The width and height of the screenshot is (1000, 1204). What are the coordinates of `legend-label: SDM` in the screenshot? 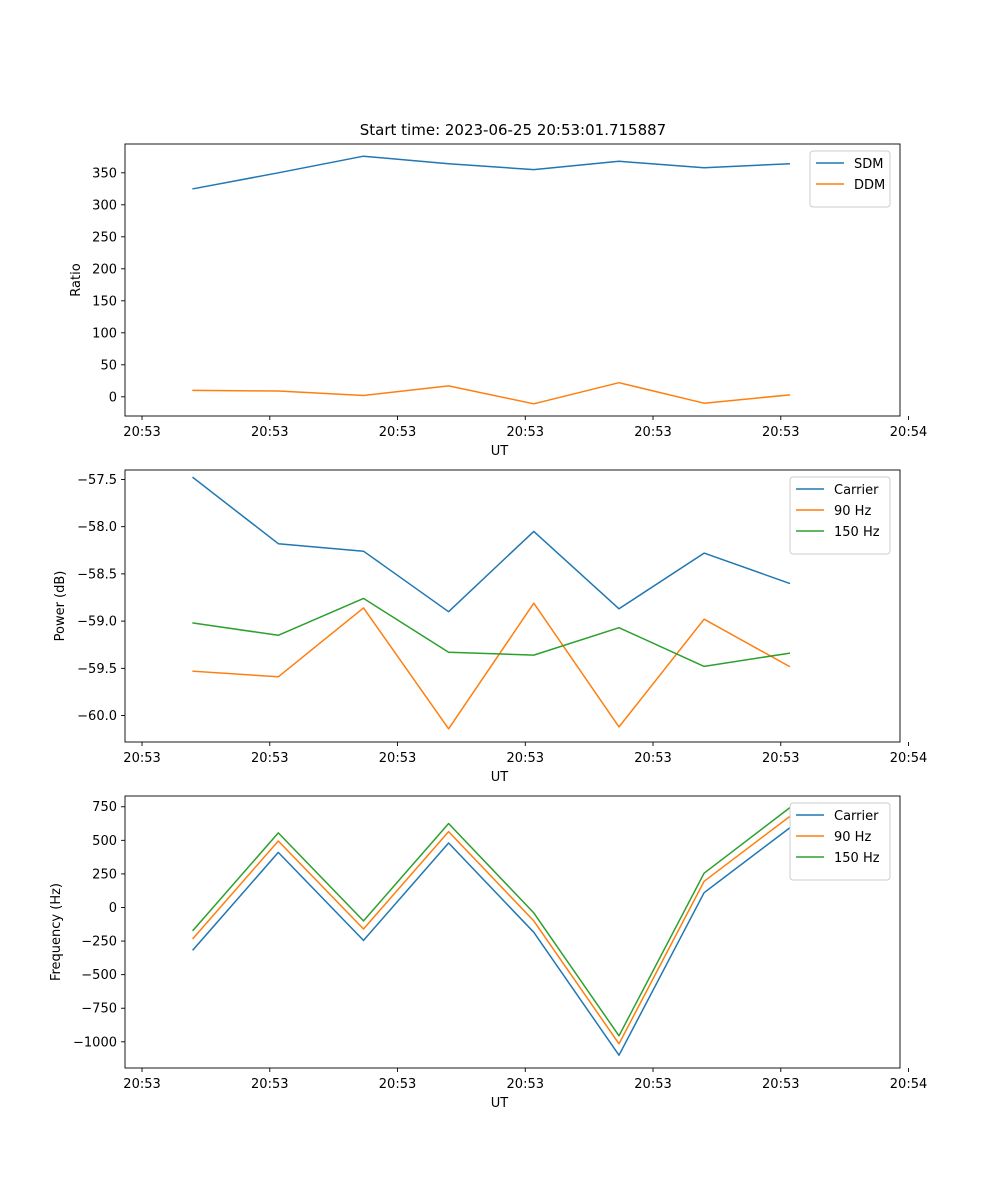 It's located at (868, 164).